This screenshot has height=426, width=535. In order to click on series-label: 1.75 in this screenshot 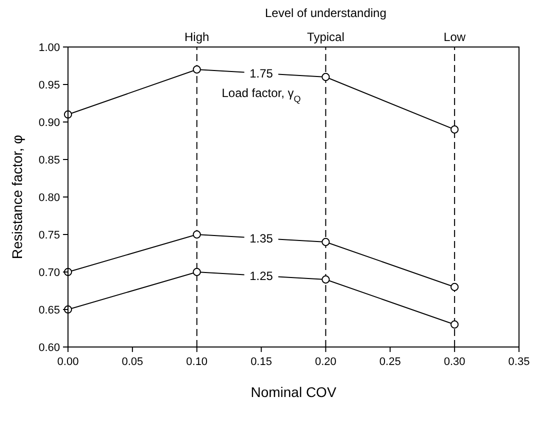, I will do `click(262, 73)`.